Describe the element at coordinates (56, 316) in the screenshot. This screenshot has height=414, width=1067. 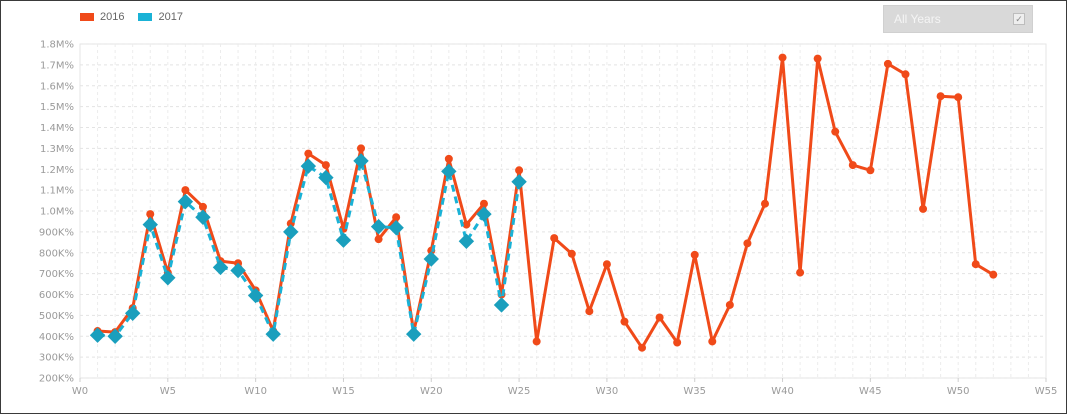
I see `y-tick-label: 500K%` at that location.